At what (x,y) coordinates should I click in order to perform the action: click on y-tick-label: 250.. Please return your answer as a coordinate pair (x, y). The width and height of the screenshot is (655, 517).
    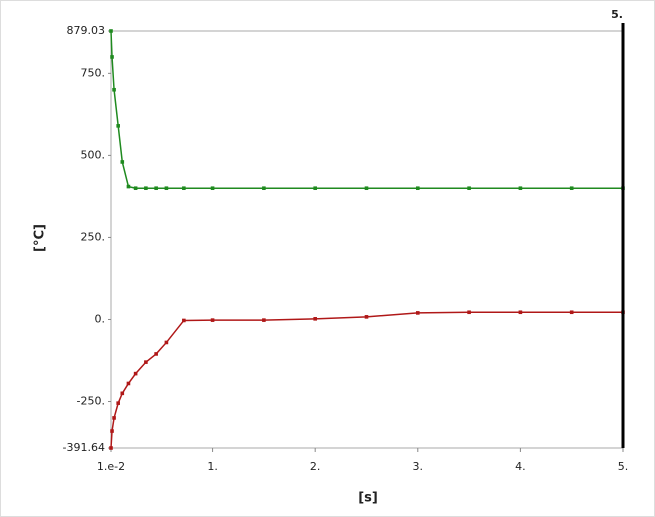
    Looking at the image, I should click on (93, 236).